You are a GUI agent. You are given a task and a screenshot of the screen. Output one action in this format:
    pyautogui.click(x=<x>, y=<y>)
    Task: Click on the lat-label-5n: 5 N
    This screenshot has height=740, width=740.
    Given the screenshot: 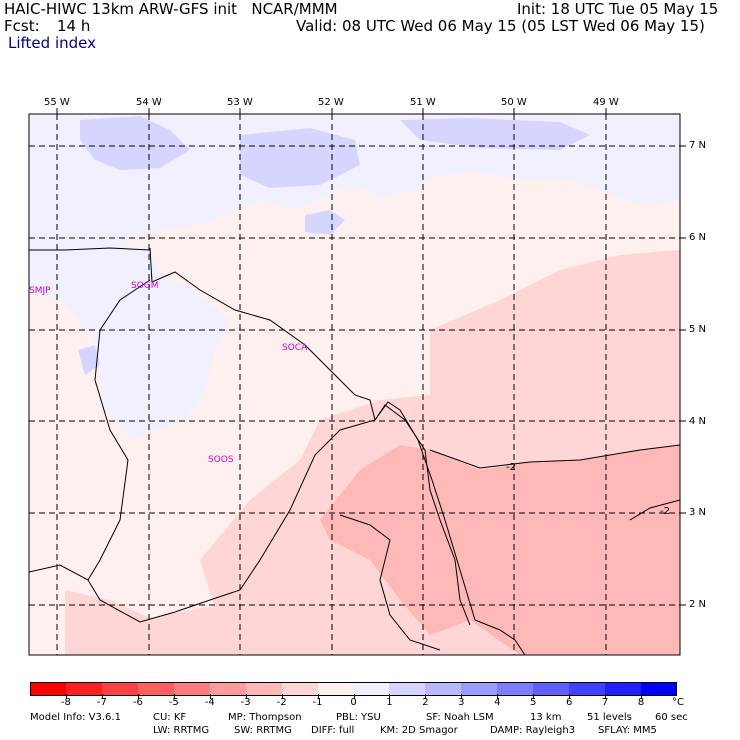 What is the action you would take?
    pyautogui.click(x=698, y=329)
    